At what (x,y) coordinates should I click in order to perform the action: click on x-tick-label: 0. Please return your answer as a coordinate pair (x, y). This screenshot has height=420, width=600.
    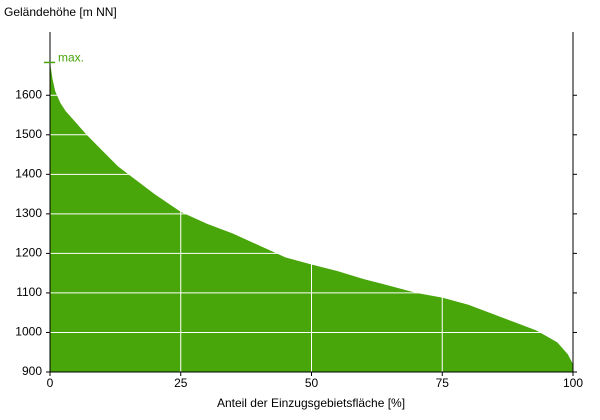
    Looking at the image, I should click on (50, 383).